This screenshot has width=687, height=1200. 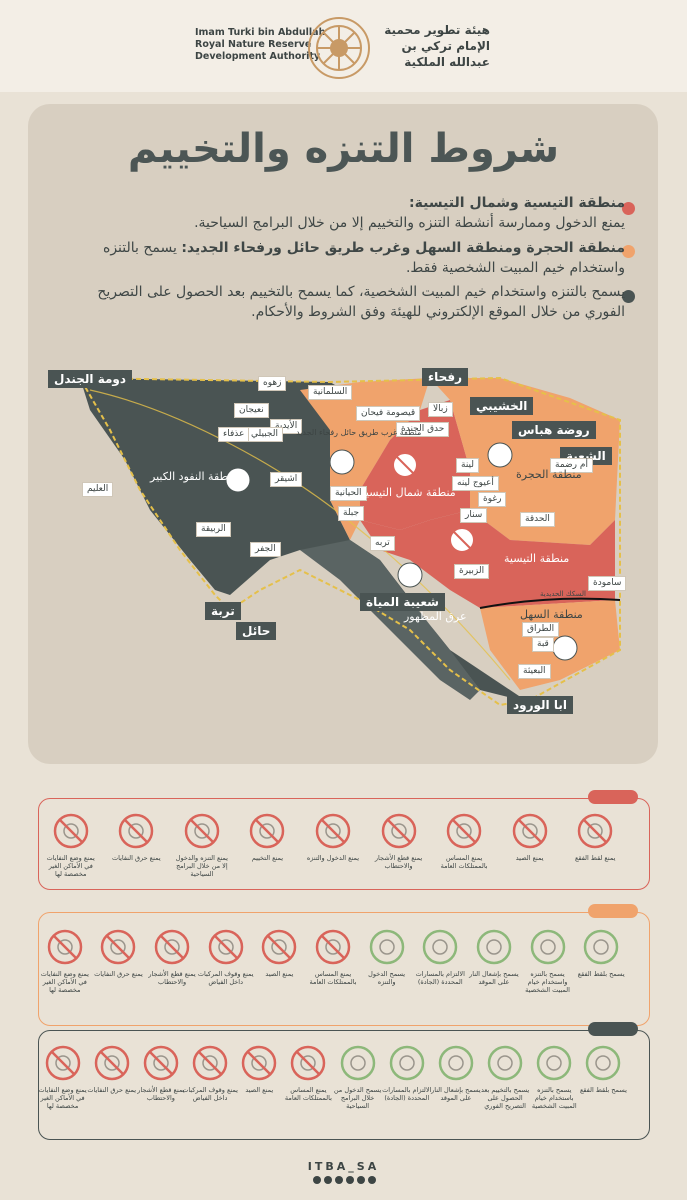 I want to click on path-icon, so click(x=406, y=1063).